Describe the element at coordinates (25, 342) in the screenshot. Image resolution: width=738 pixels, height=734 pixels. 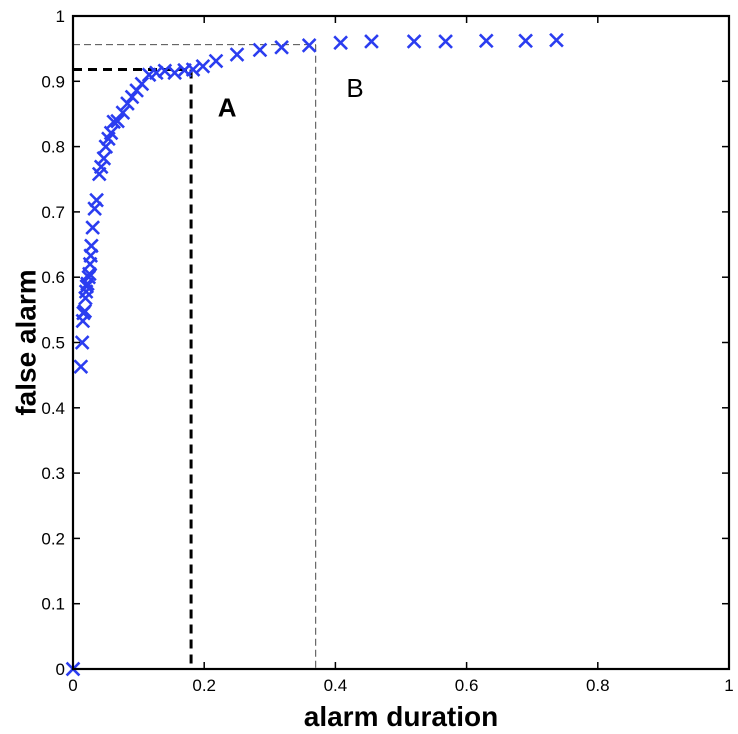
I see `y-axis-title: false alarm` at that location.